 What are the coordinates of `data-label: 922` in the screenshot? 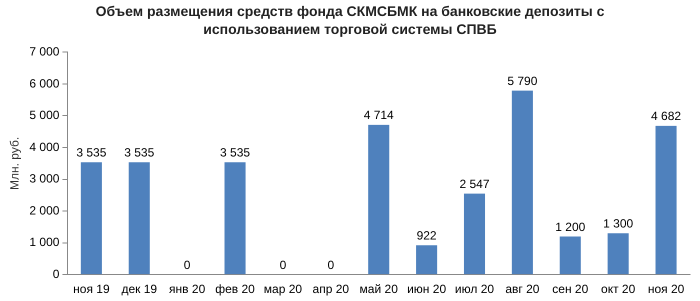 It's located at (426, 235).